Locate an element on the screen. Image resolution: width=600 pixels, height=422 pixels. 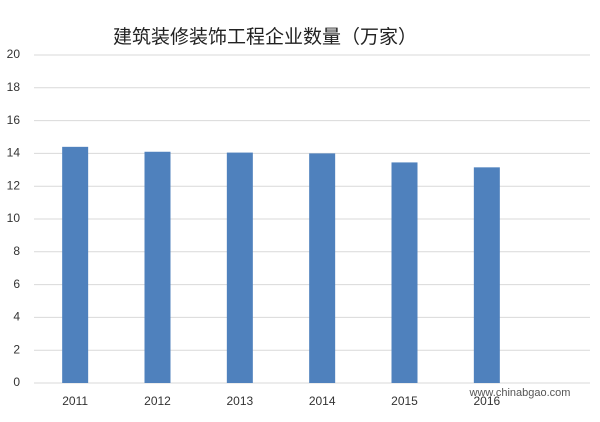
y-tick-label: 8 is located at coordinates (16, 251).